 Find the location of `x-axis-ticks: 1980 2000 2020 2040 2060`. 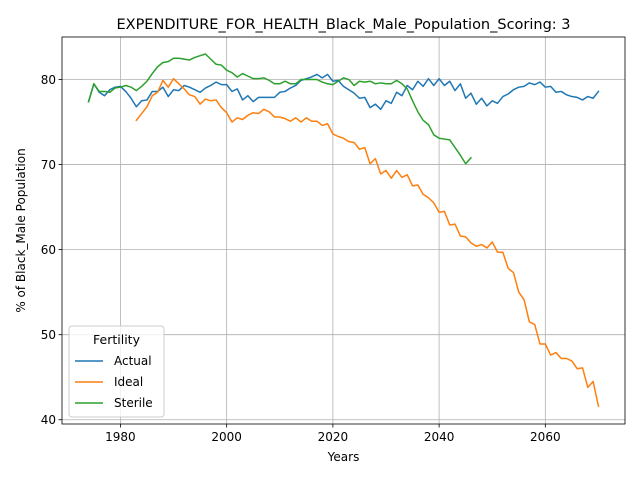

x-axis-ticks: 1980 2000 2020 2040 2060 is located at coordinates (333, 434).